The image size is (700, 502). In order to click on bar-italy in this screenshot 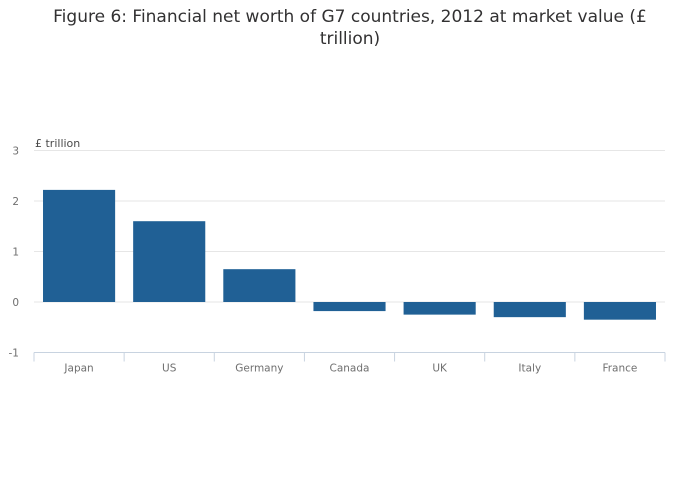, I will do `click(529, 310)`.